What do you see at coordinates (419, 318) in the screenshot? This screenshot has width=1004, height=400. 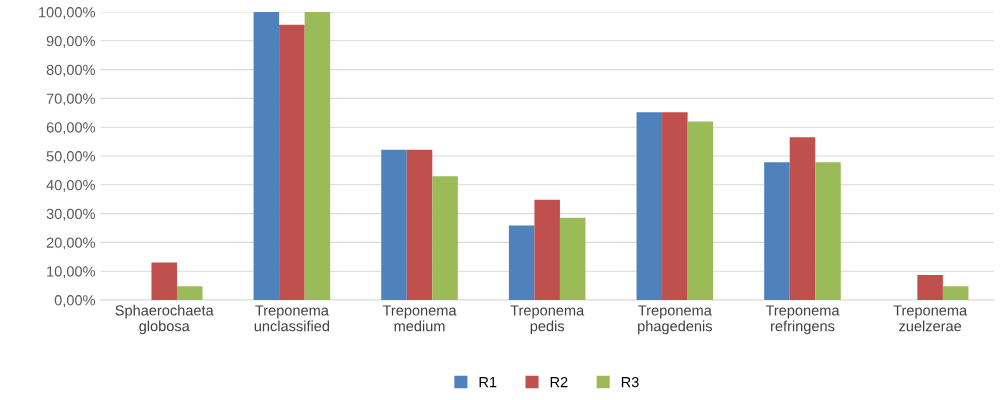 I see `x-tick-label: Treponema medium` at bounding box center [419, 318].